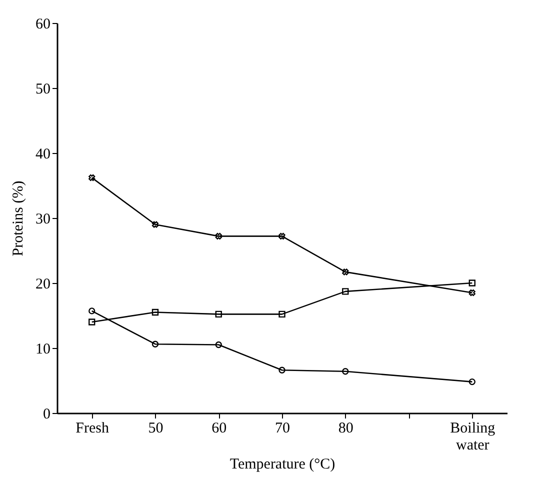 Image resolution: width=534 pixels, height=485 pixels. What do you see at coordinates (346, 428) in the screenshot?
I see `x-tick-label: 80` at bounding box center [346, 428].